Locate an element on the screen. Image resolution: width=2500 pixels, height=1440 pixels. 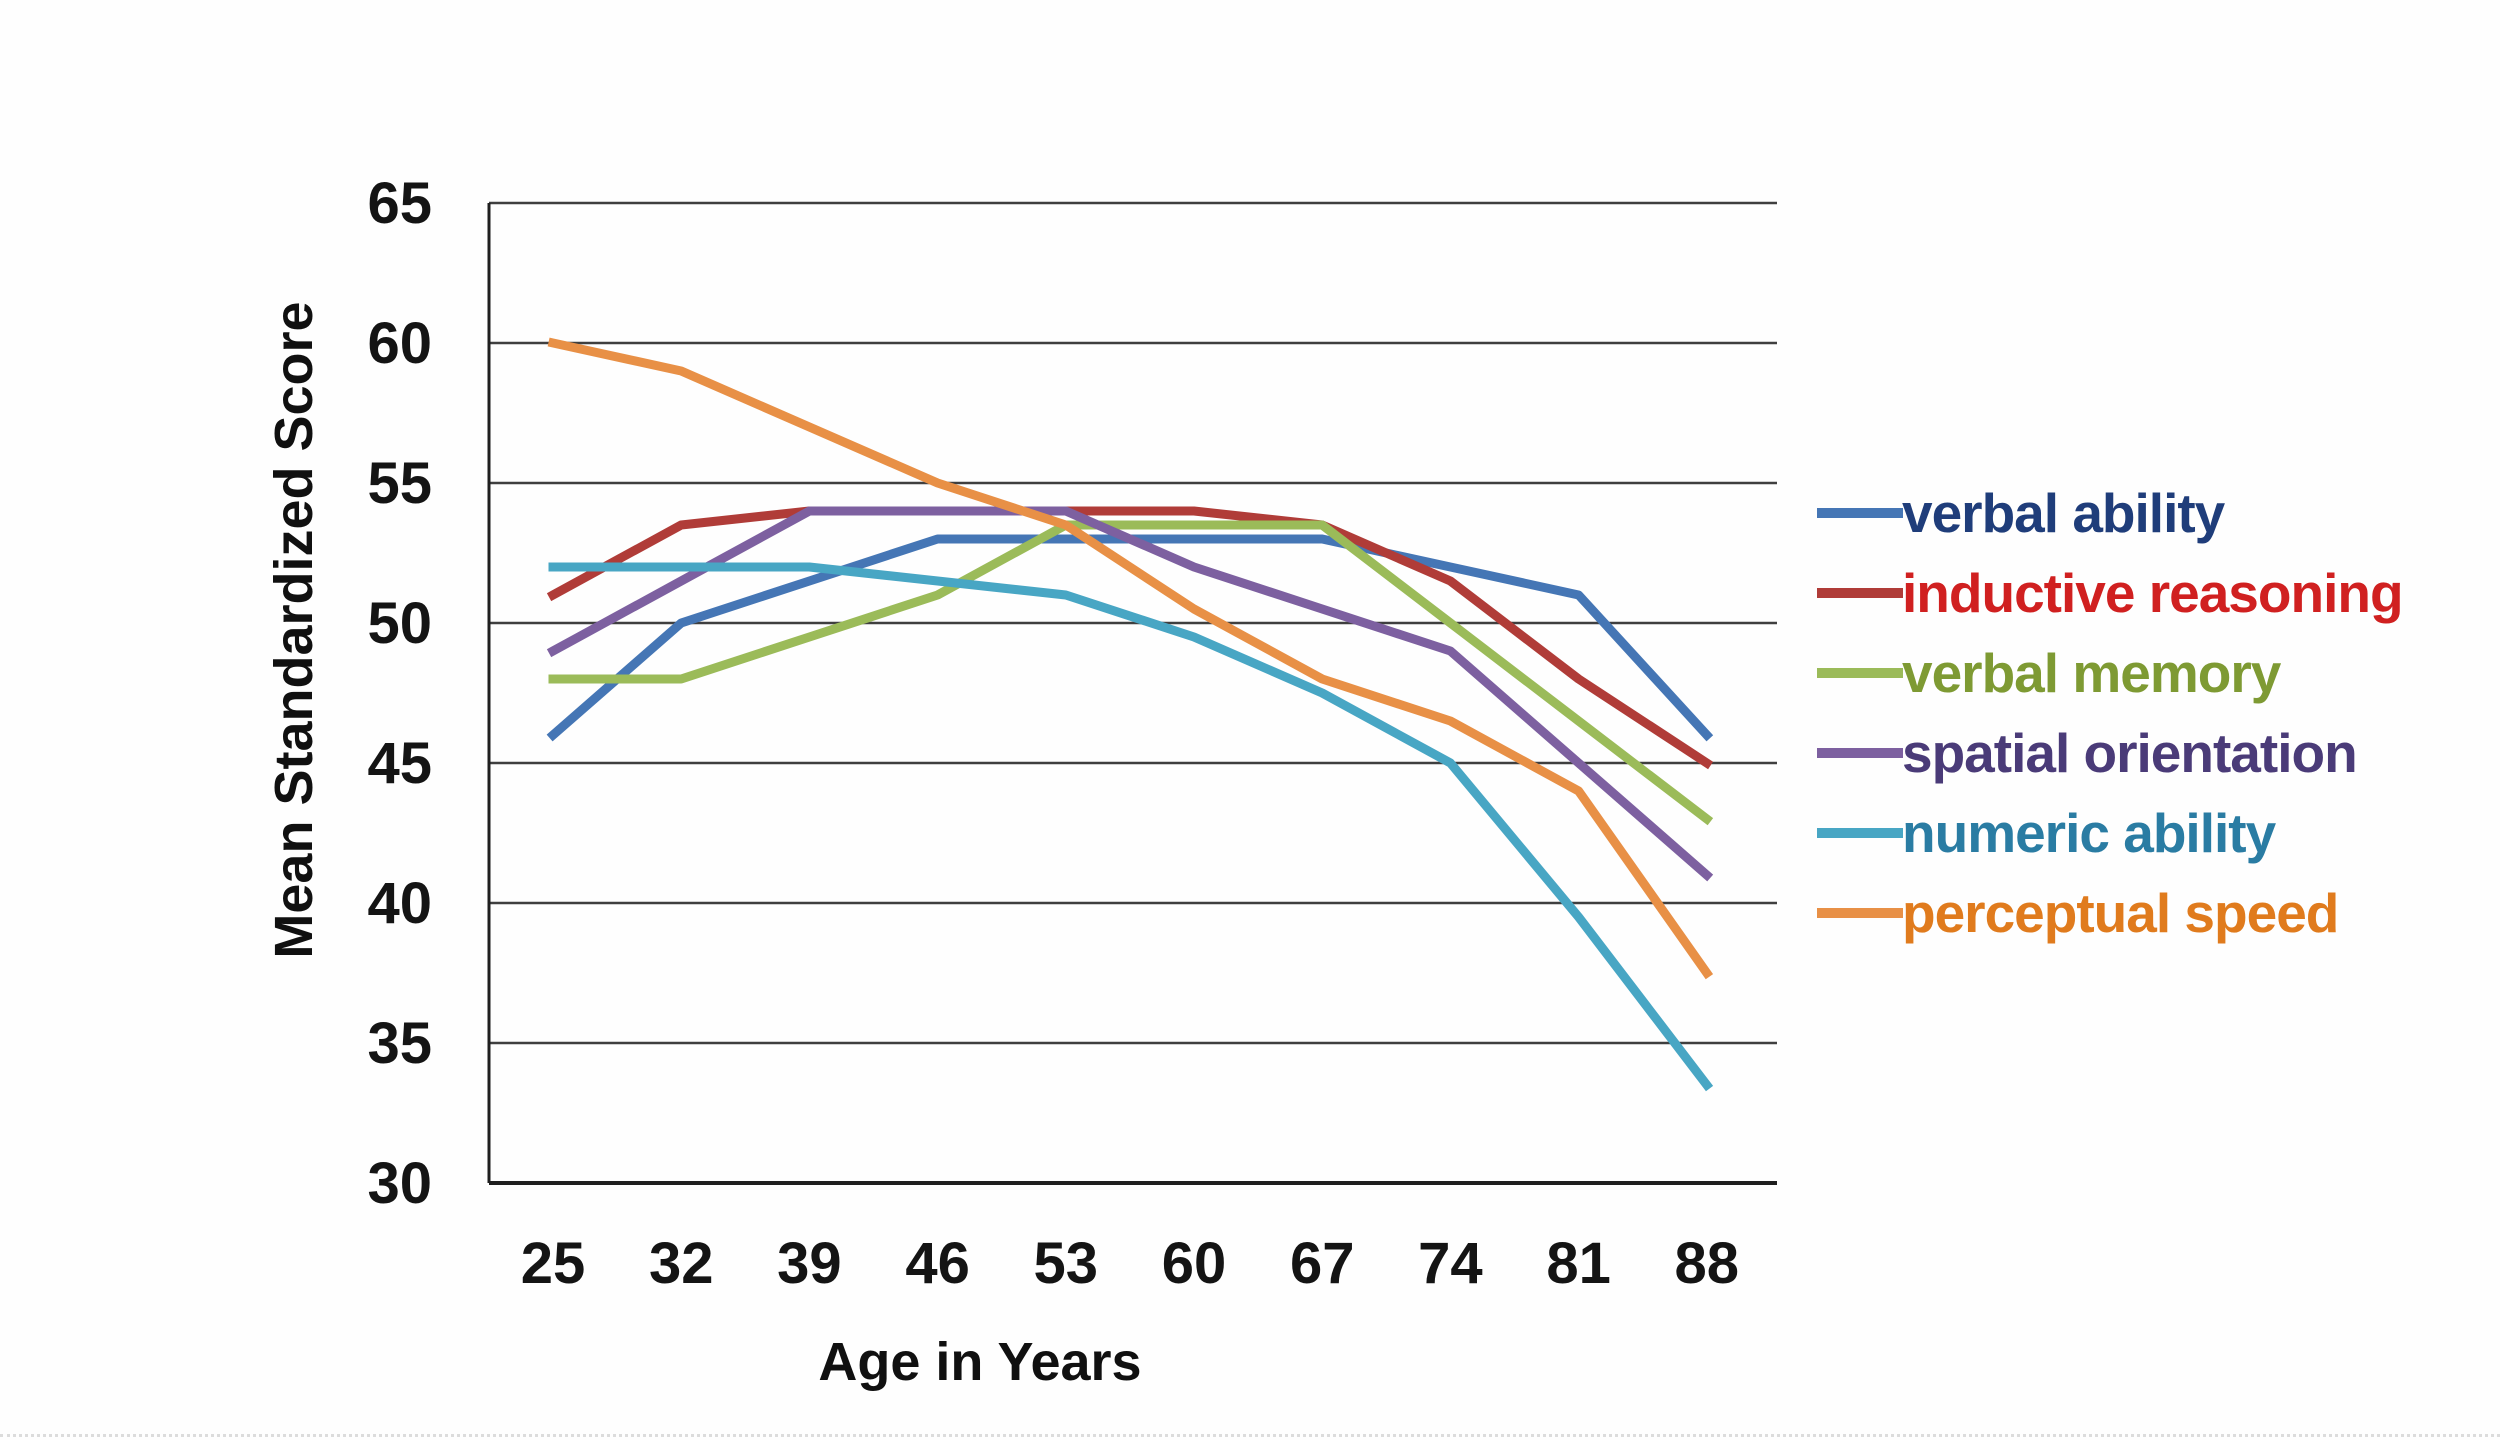
series-line-verbal-memory is located at coordinates (1131, 673).